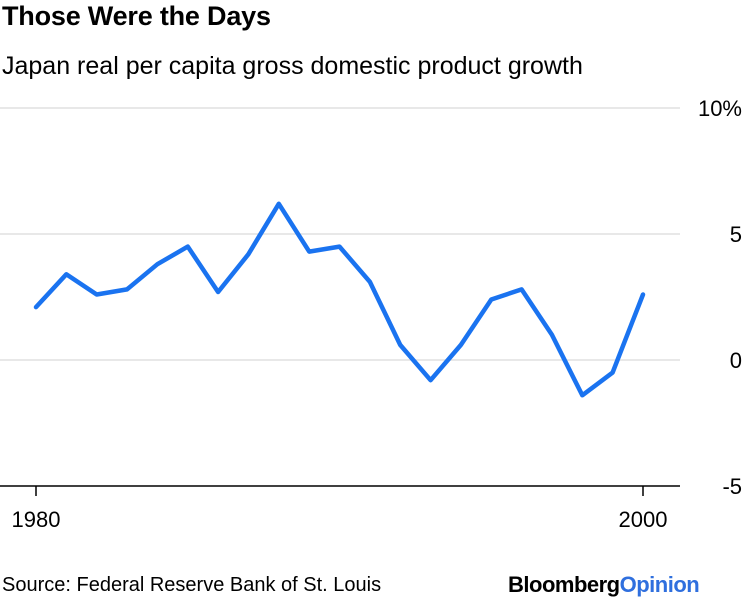  I want to click on y-tick-label: 5, so click(736, 234).